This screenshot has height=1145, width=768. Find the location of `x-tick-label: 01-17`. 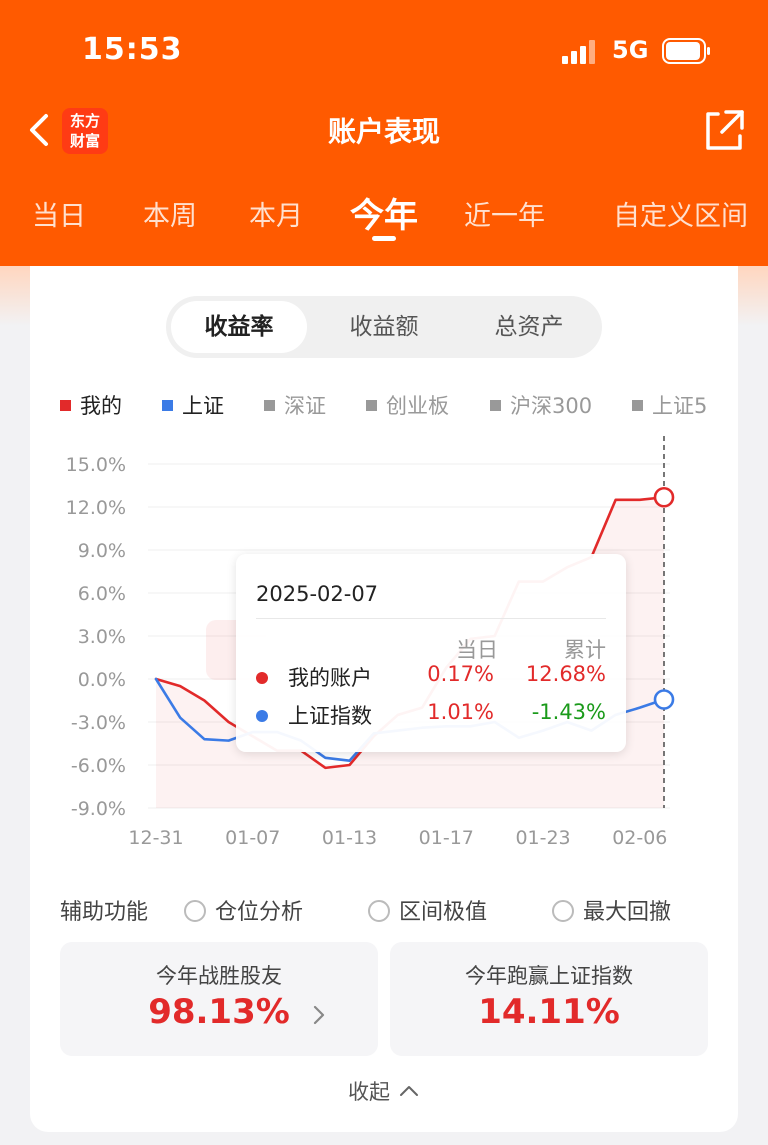

x-tick-label: 01-17 is located at coordinates (446, 838).